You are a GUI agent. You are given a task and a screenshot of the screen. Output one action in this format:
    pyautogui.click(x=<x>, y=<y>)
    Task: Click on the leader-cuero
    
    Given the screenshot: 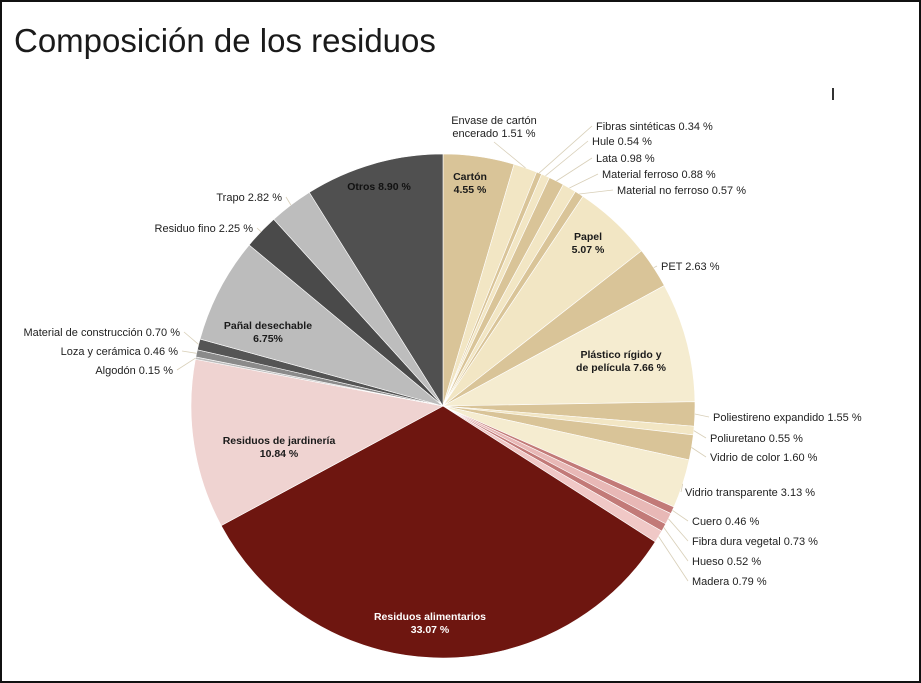 What is the action you would take?
    pyautogui.click(x=680, y=515)
    